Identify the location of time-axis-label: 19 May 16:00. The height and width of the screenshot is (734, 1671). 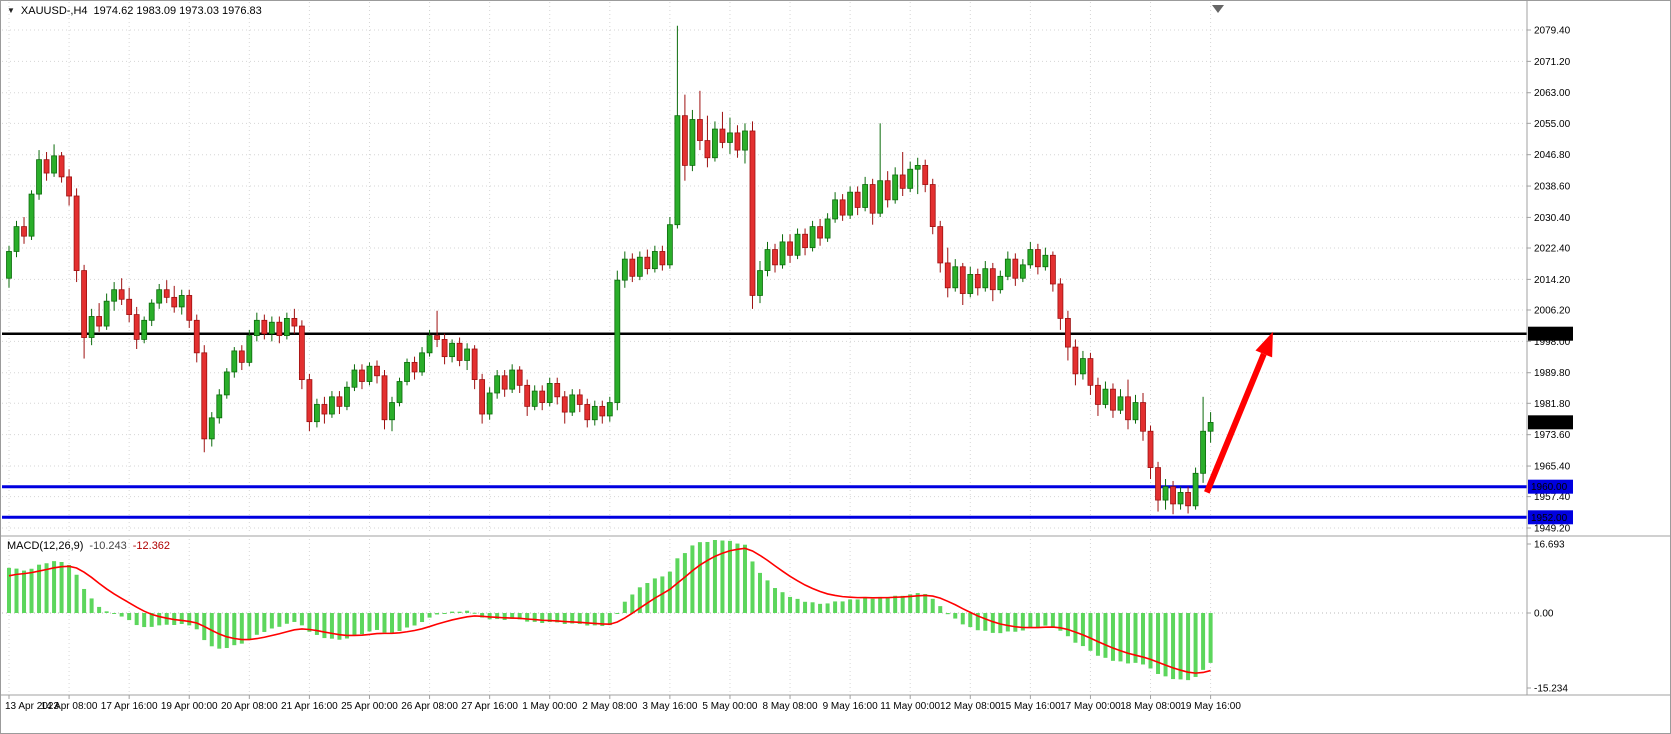
(1210, 706).